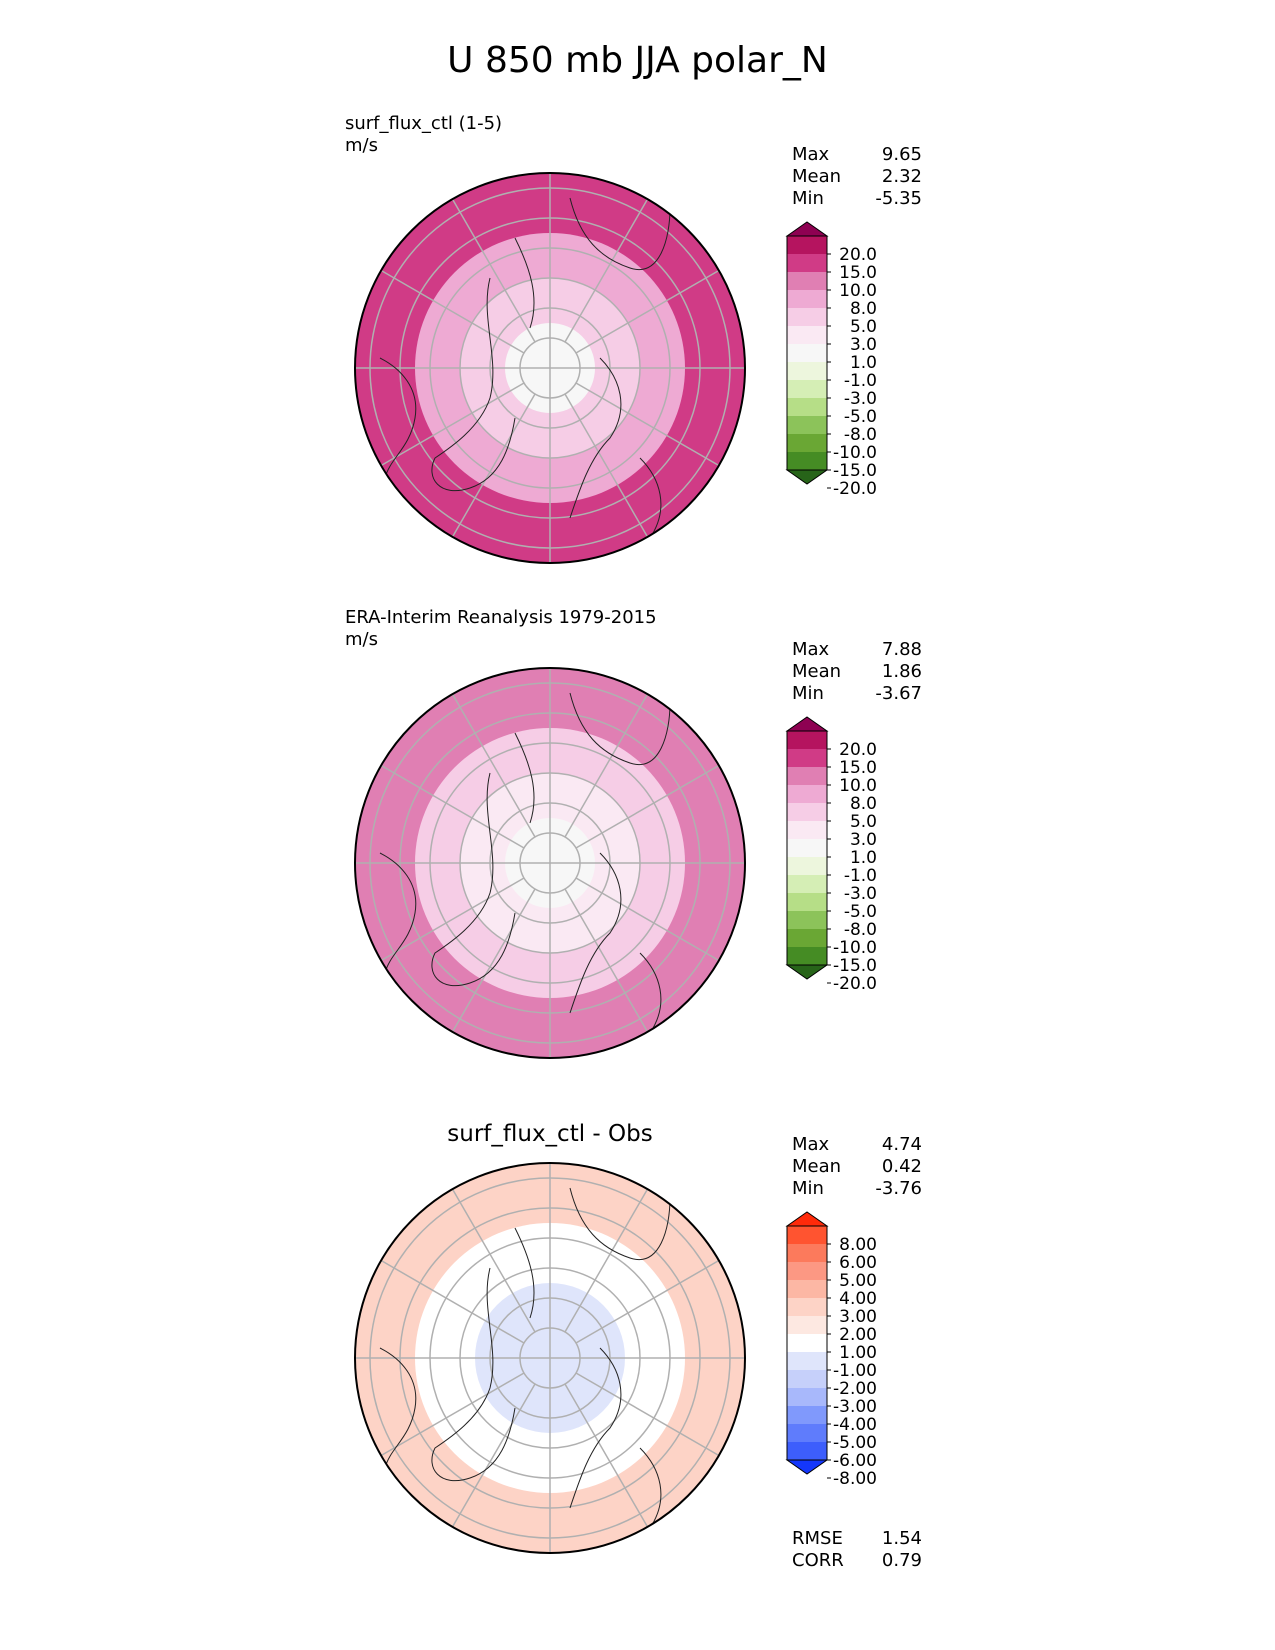  I want to click on panel3-metrics: RMSE 1.54 CORR 0.79, so click(857, 1550).